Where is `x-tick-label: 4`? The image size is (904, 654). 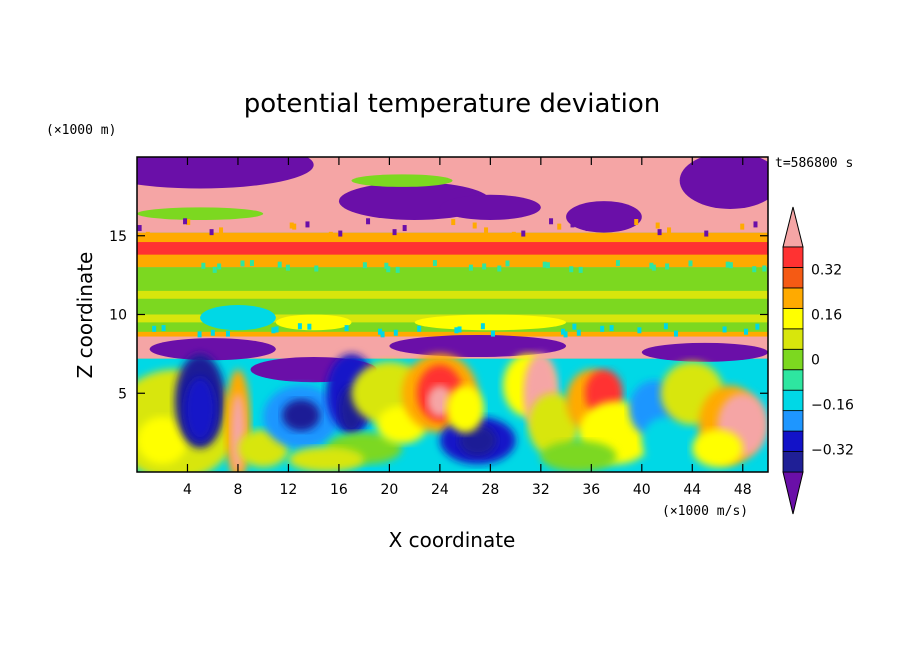 x-tick-label: 4 is located at coordinates (187, 490).